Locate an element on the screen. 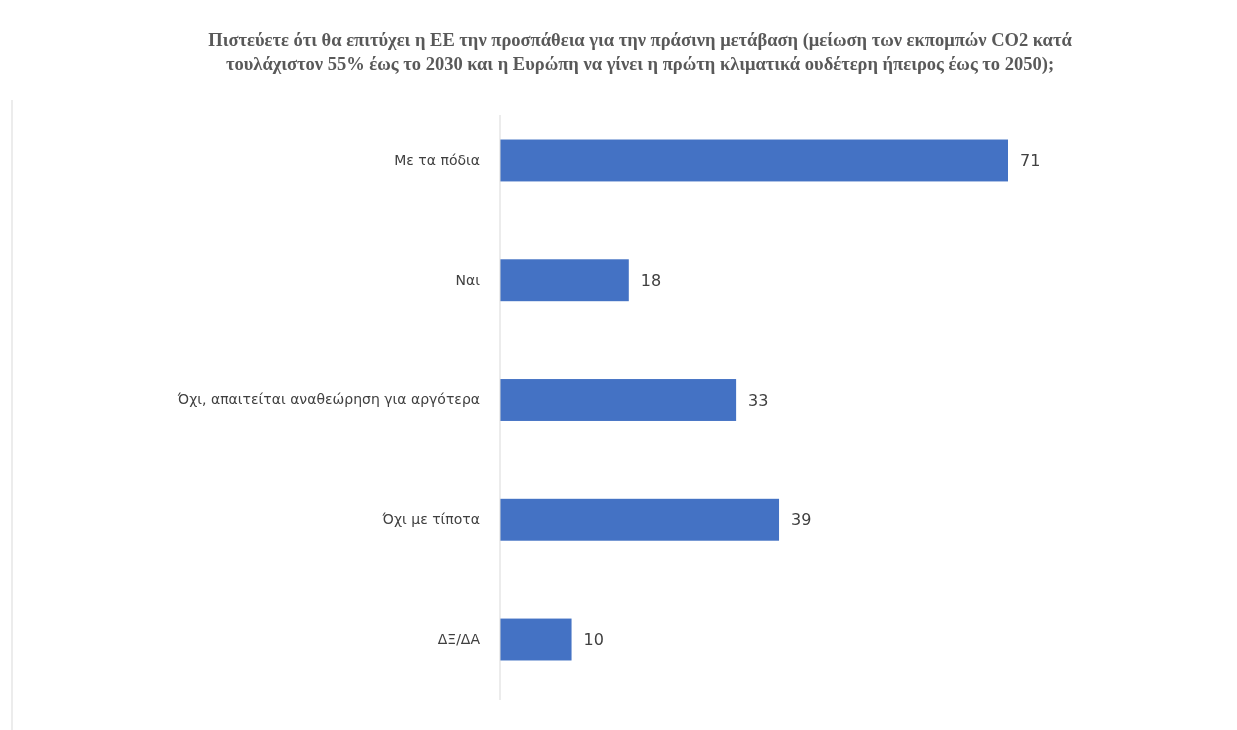  y-tick-label: Ναι is located at coordinates (468, 279).